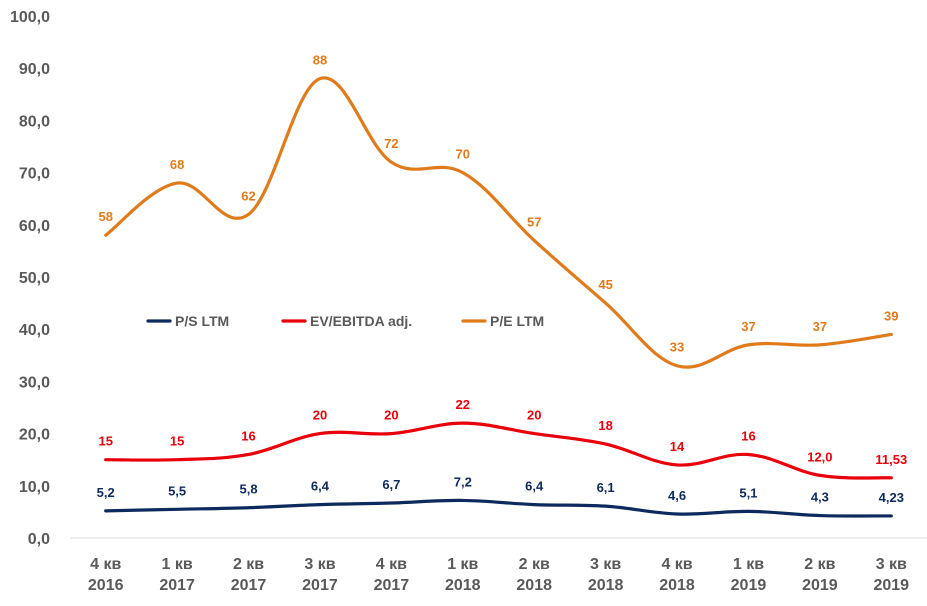  Describe the element at coordinates (891, 497) in the screenshot. I see `data-label: 4,23` at that location.